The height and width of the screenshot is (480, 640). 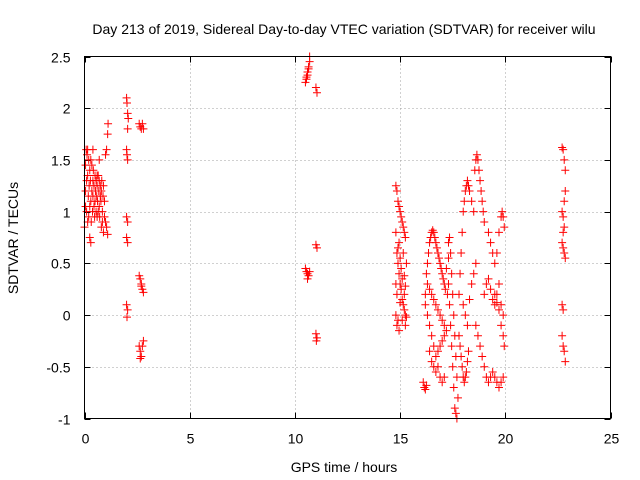 What do you see at coordinates (344, 467) in the screenshot?
I see `x-axis-title: GPS time / hours` at bounding box center [344, 467].